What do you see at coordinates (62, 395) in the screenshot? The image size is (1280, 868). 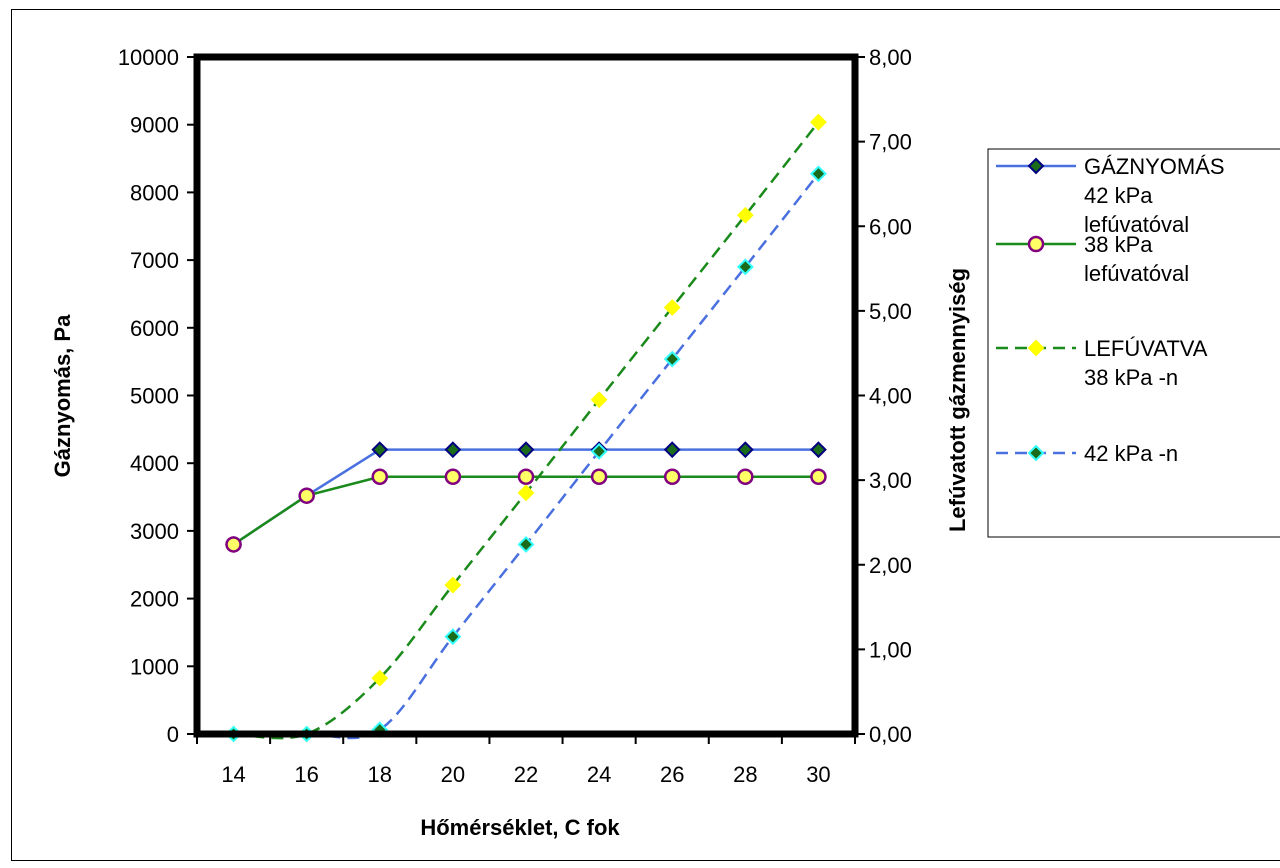 I see `y-axis-title: Gáznyomás, Pa` at bounding box center [62, 395].